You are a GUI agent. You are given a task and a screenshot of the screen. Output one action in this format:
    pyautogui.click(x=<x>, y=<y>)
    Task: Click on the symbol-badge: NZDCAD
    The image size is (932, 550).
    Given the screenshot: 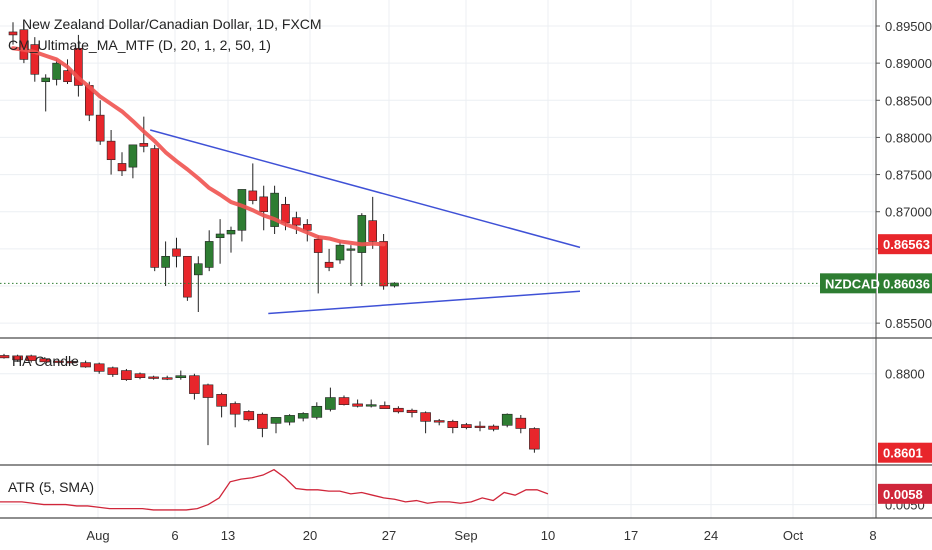 What is the action you would take?
    pyautogui.click(x=852, y=283)
    